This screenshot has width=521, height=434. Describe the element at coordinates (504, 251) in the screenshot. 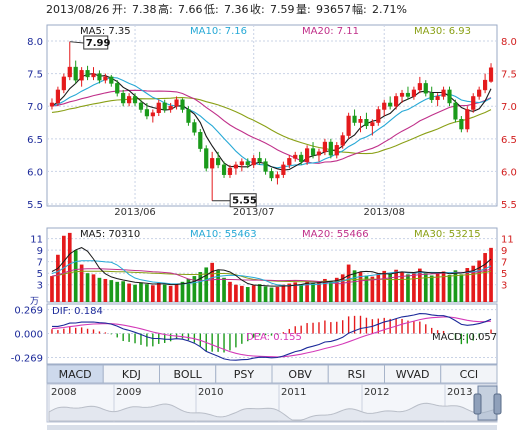

I see `volume-tick-label-right: 9` at that location.